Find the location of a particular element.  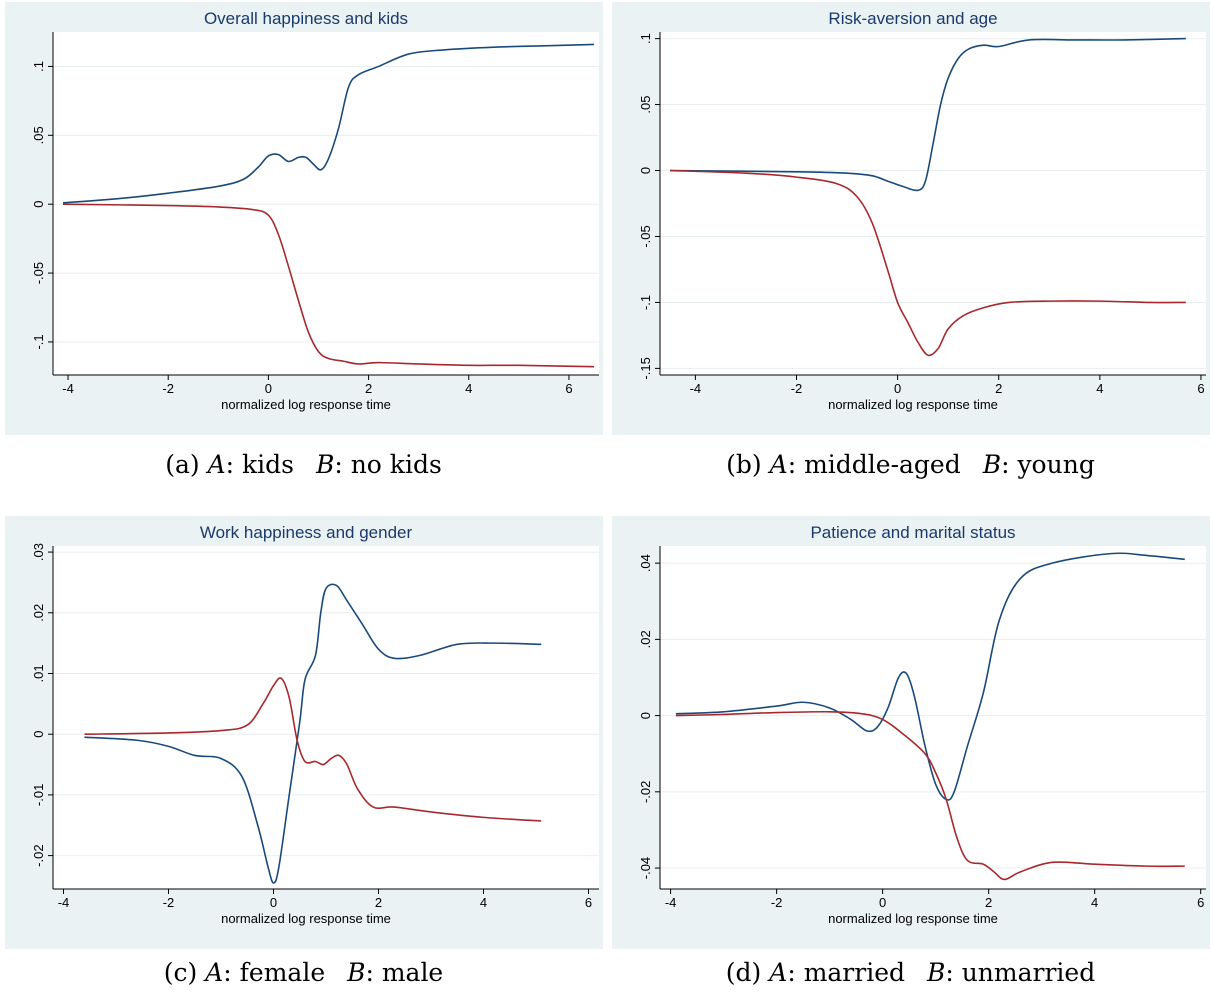

caption-a: (a) A: kids B: no kids is located at coordinates (303, 464).